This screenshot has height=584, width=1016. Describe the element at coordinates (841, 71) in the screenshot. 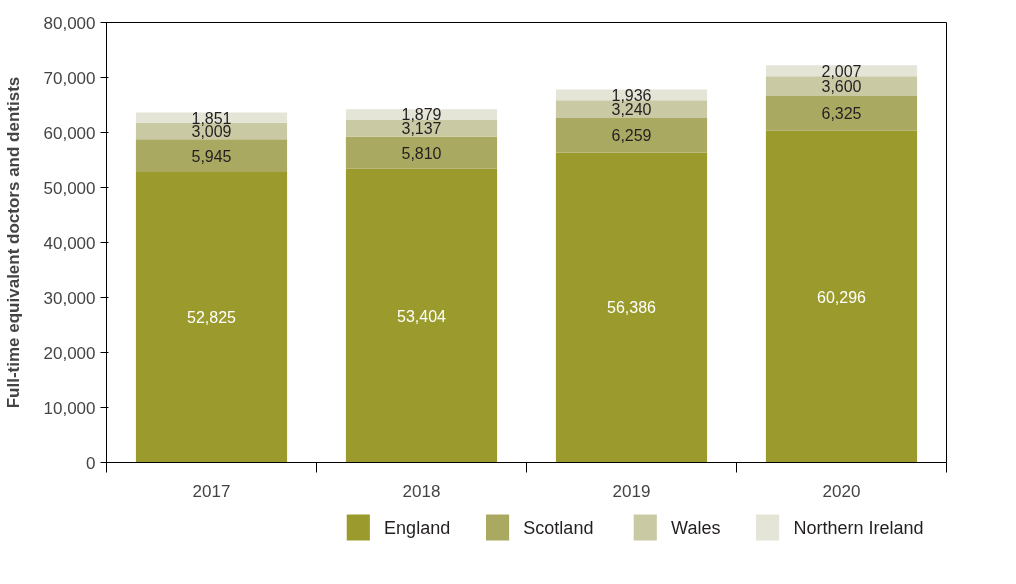

I see `data-label: 2,007` at that location.